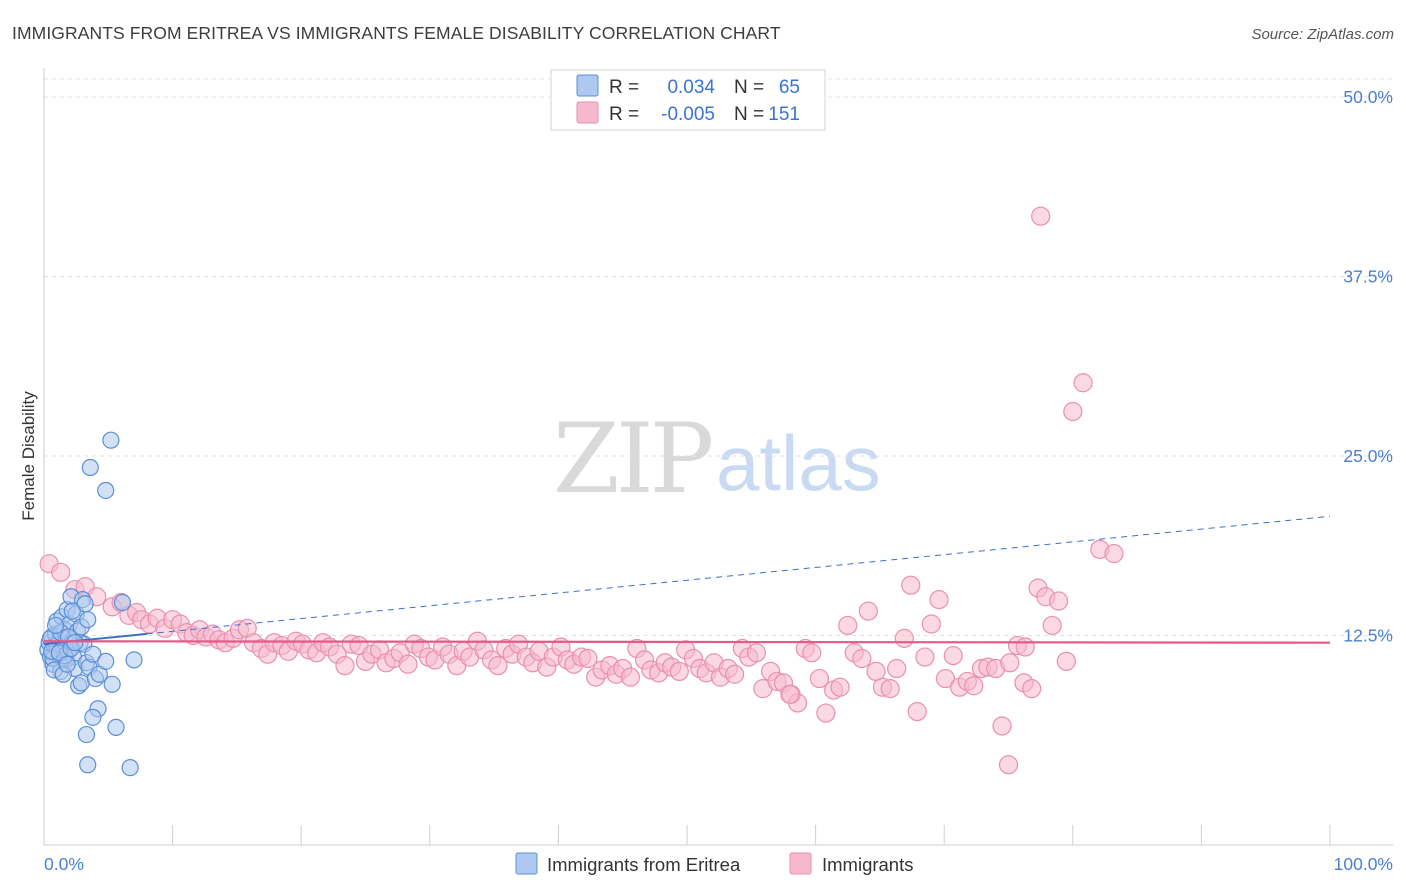  What do you see at coordinates (64, 864) in the screenshot?
I see `x-tick-min: 0.0%` at bounding box center [64, 864].